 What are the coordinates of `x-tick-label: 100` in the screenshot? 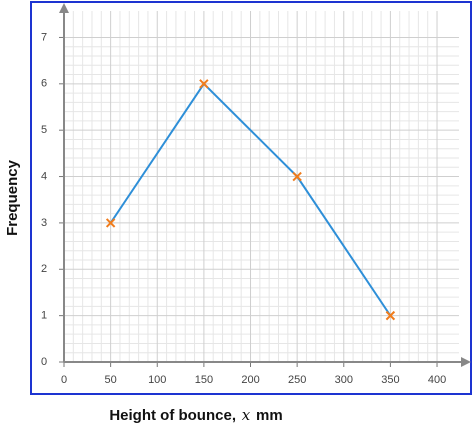 It's located at (157, 380).